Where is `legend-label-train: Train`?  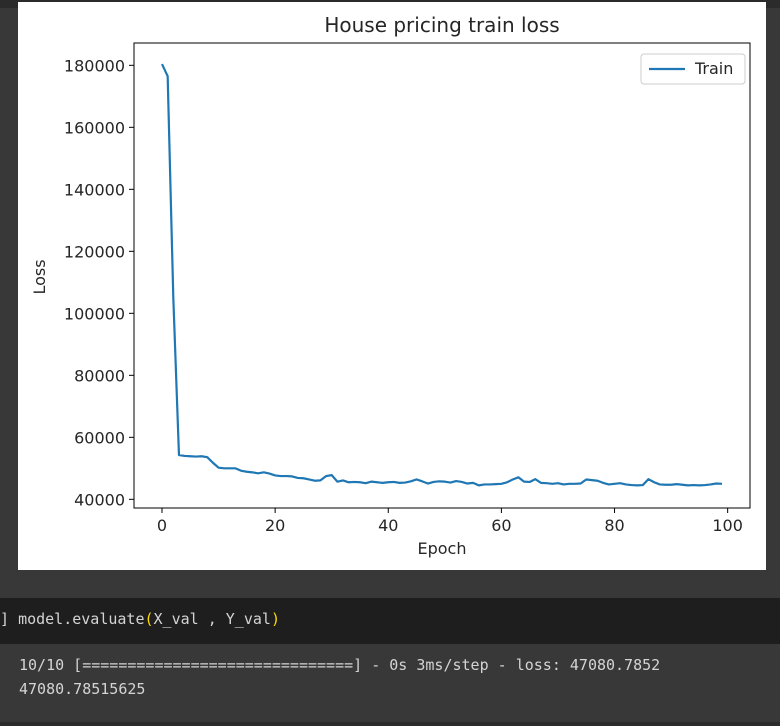
legend-label-train: Train is located at coordinates (713, 68).